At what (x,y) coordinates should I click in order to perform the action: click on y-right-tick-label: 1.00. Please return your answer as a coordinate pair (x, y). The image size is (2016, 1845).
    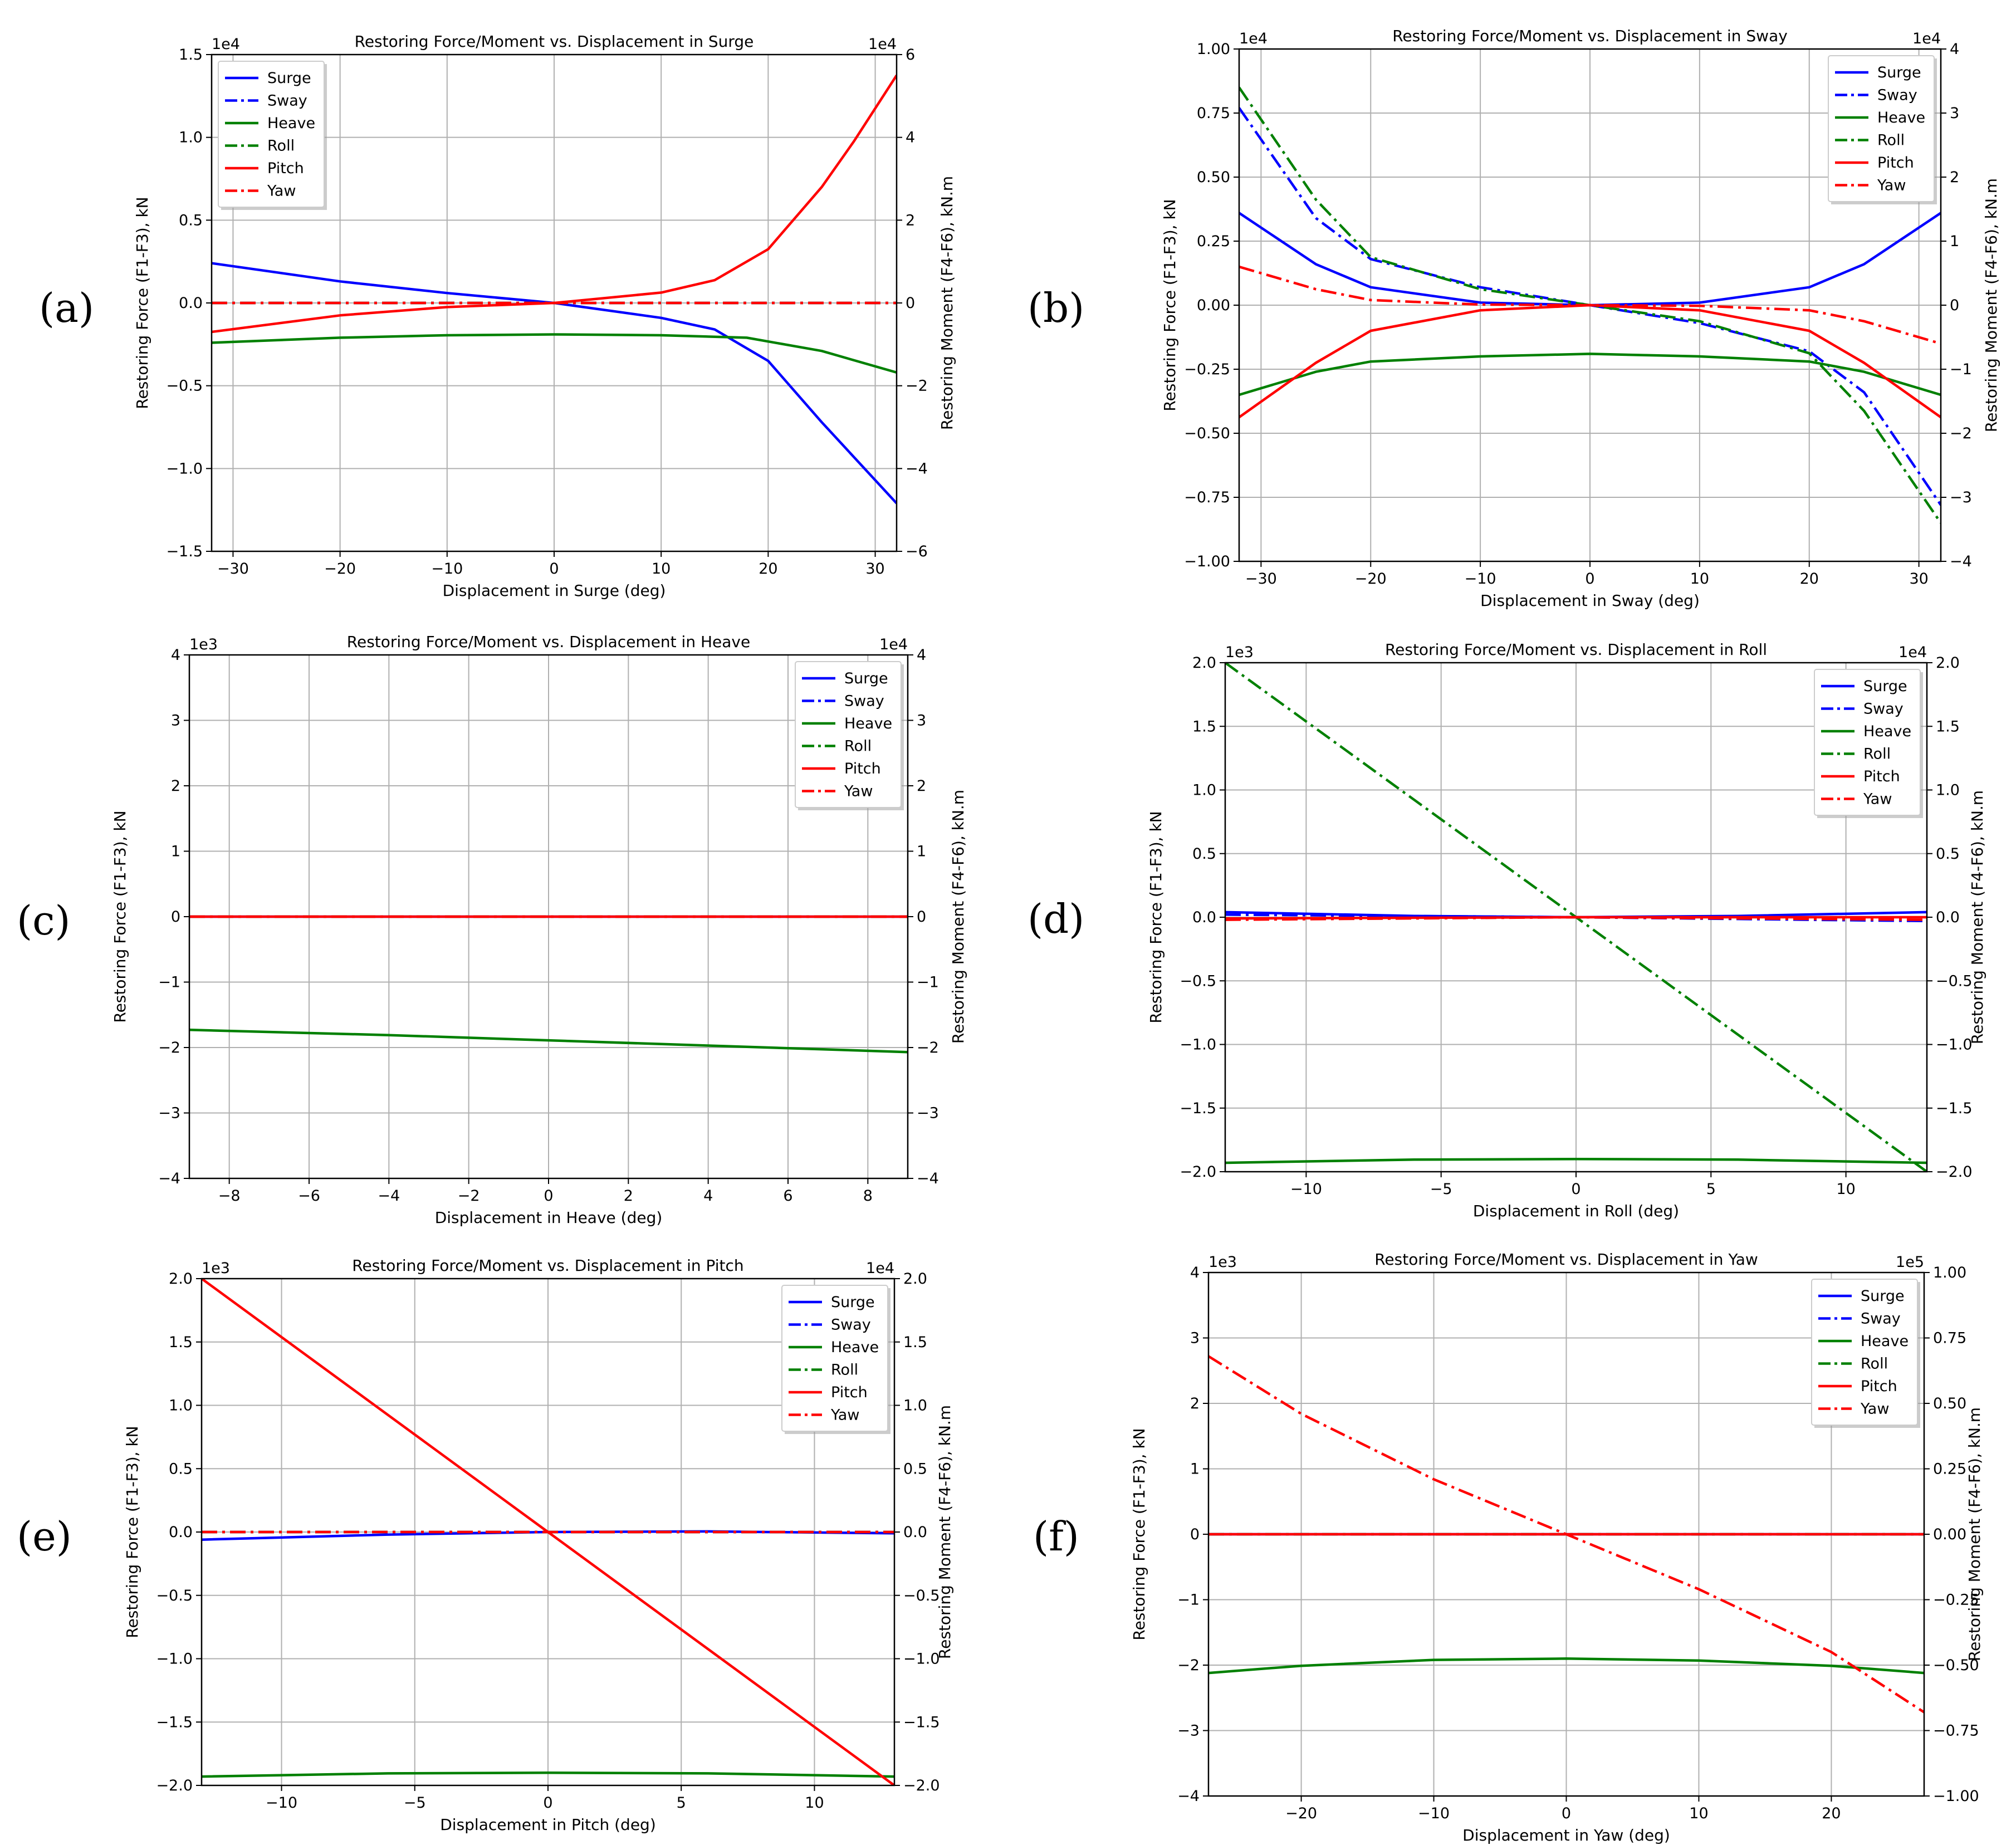
    Looking at the image, I should click on (1949, 1273).